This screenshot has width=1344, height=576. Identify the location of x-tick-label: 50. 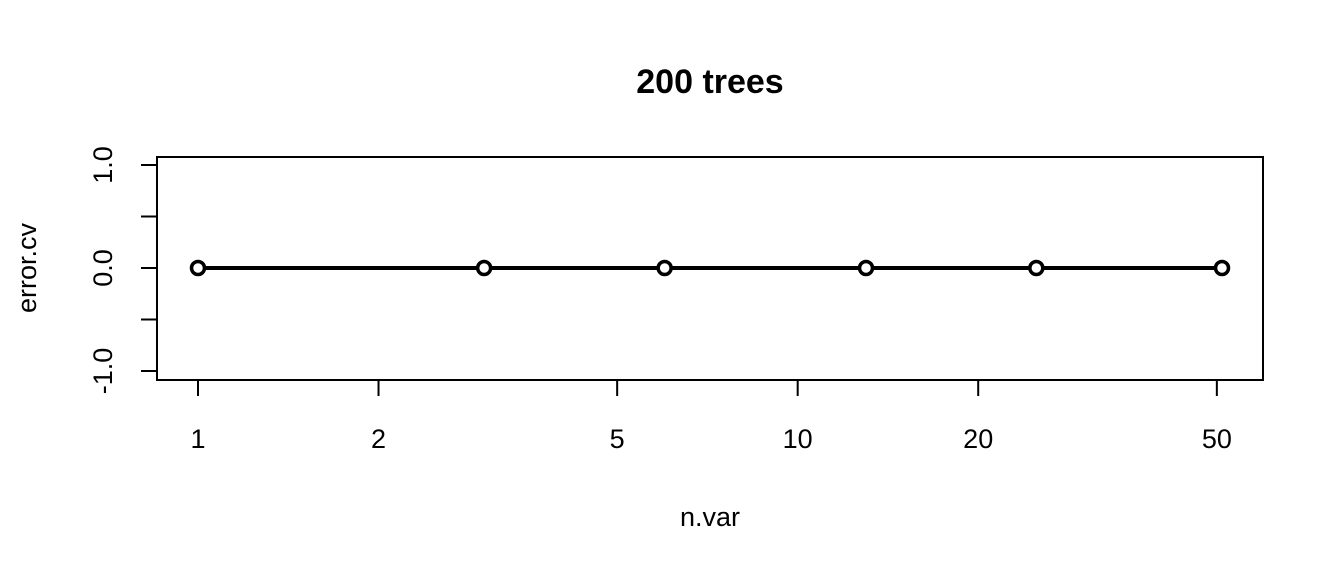
(1217, 439).